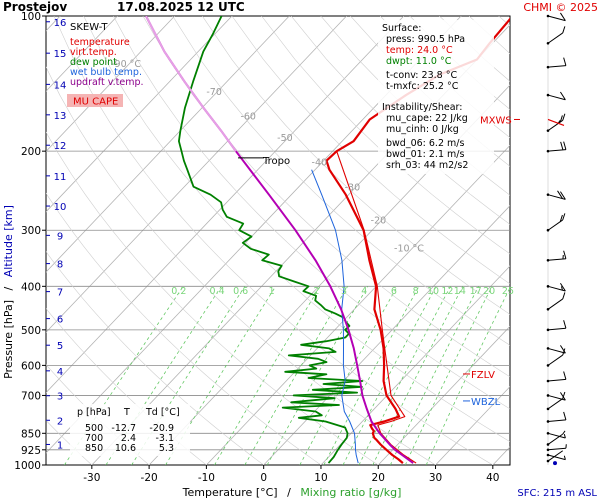 This screenshot has width=600, height=500. What do you see at coordinates (8, 241) in the screenshot?
I see `altitude-axis-label: Altitude [km]` at bounding box center [8, 241].